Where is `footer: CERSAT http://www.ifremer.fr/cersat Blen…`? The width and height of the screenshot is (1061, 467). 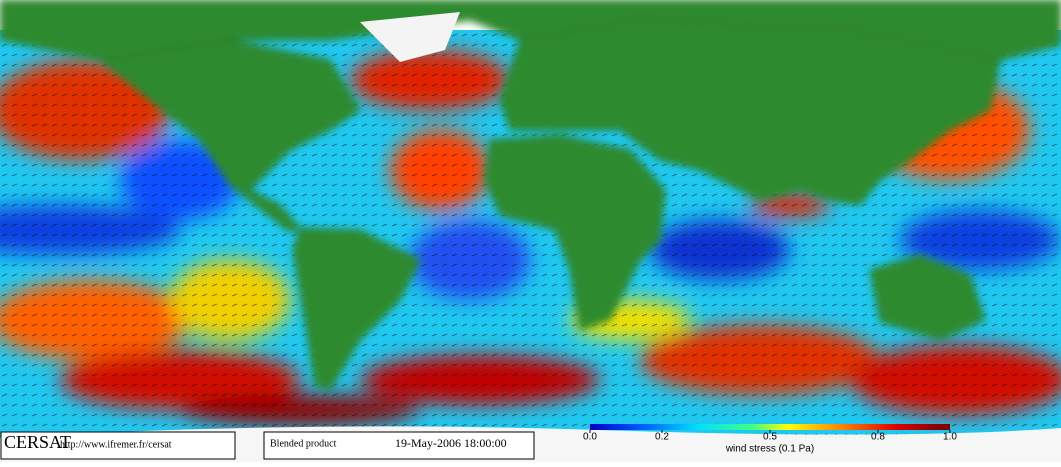
footer: CERSAT http://www.ifremer.fr/cersat Blen… is located at coordinates (267, 445).